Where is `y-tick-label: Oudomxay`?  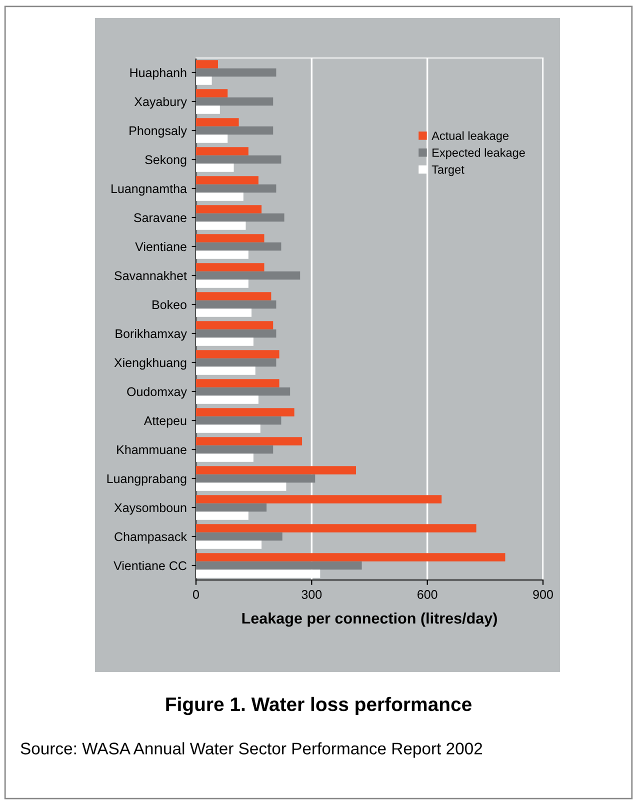
y-tick-label: Oudomxay is located at coordinates (157, 392).